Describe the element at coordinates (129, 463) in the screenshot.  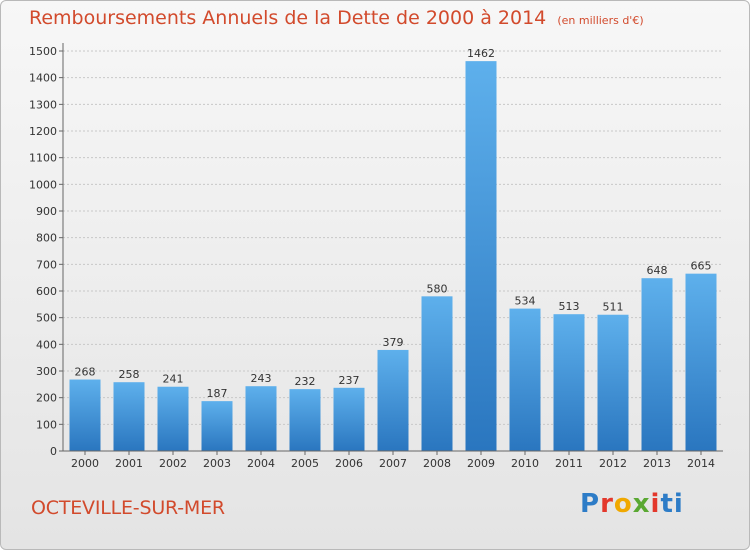
I see `x-tick-label: 2001` at that location.